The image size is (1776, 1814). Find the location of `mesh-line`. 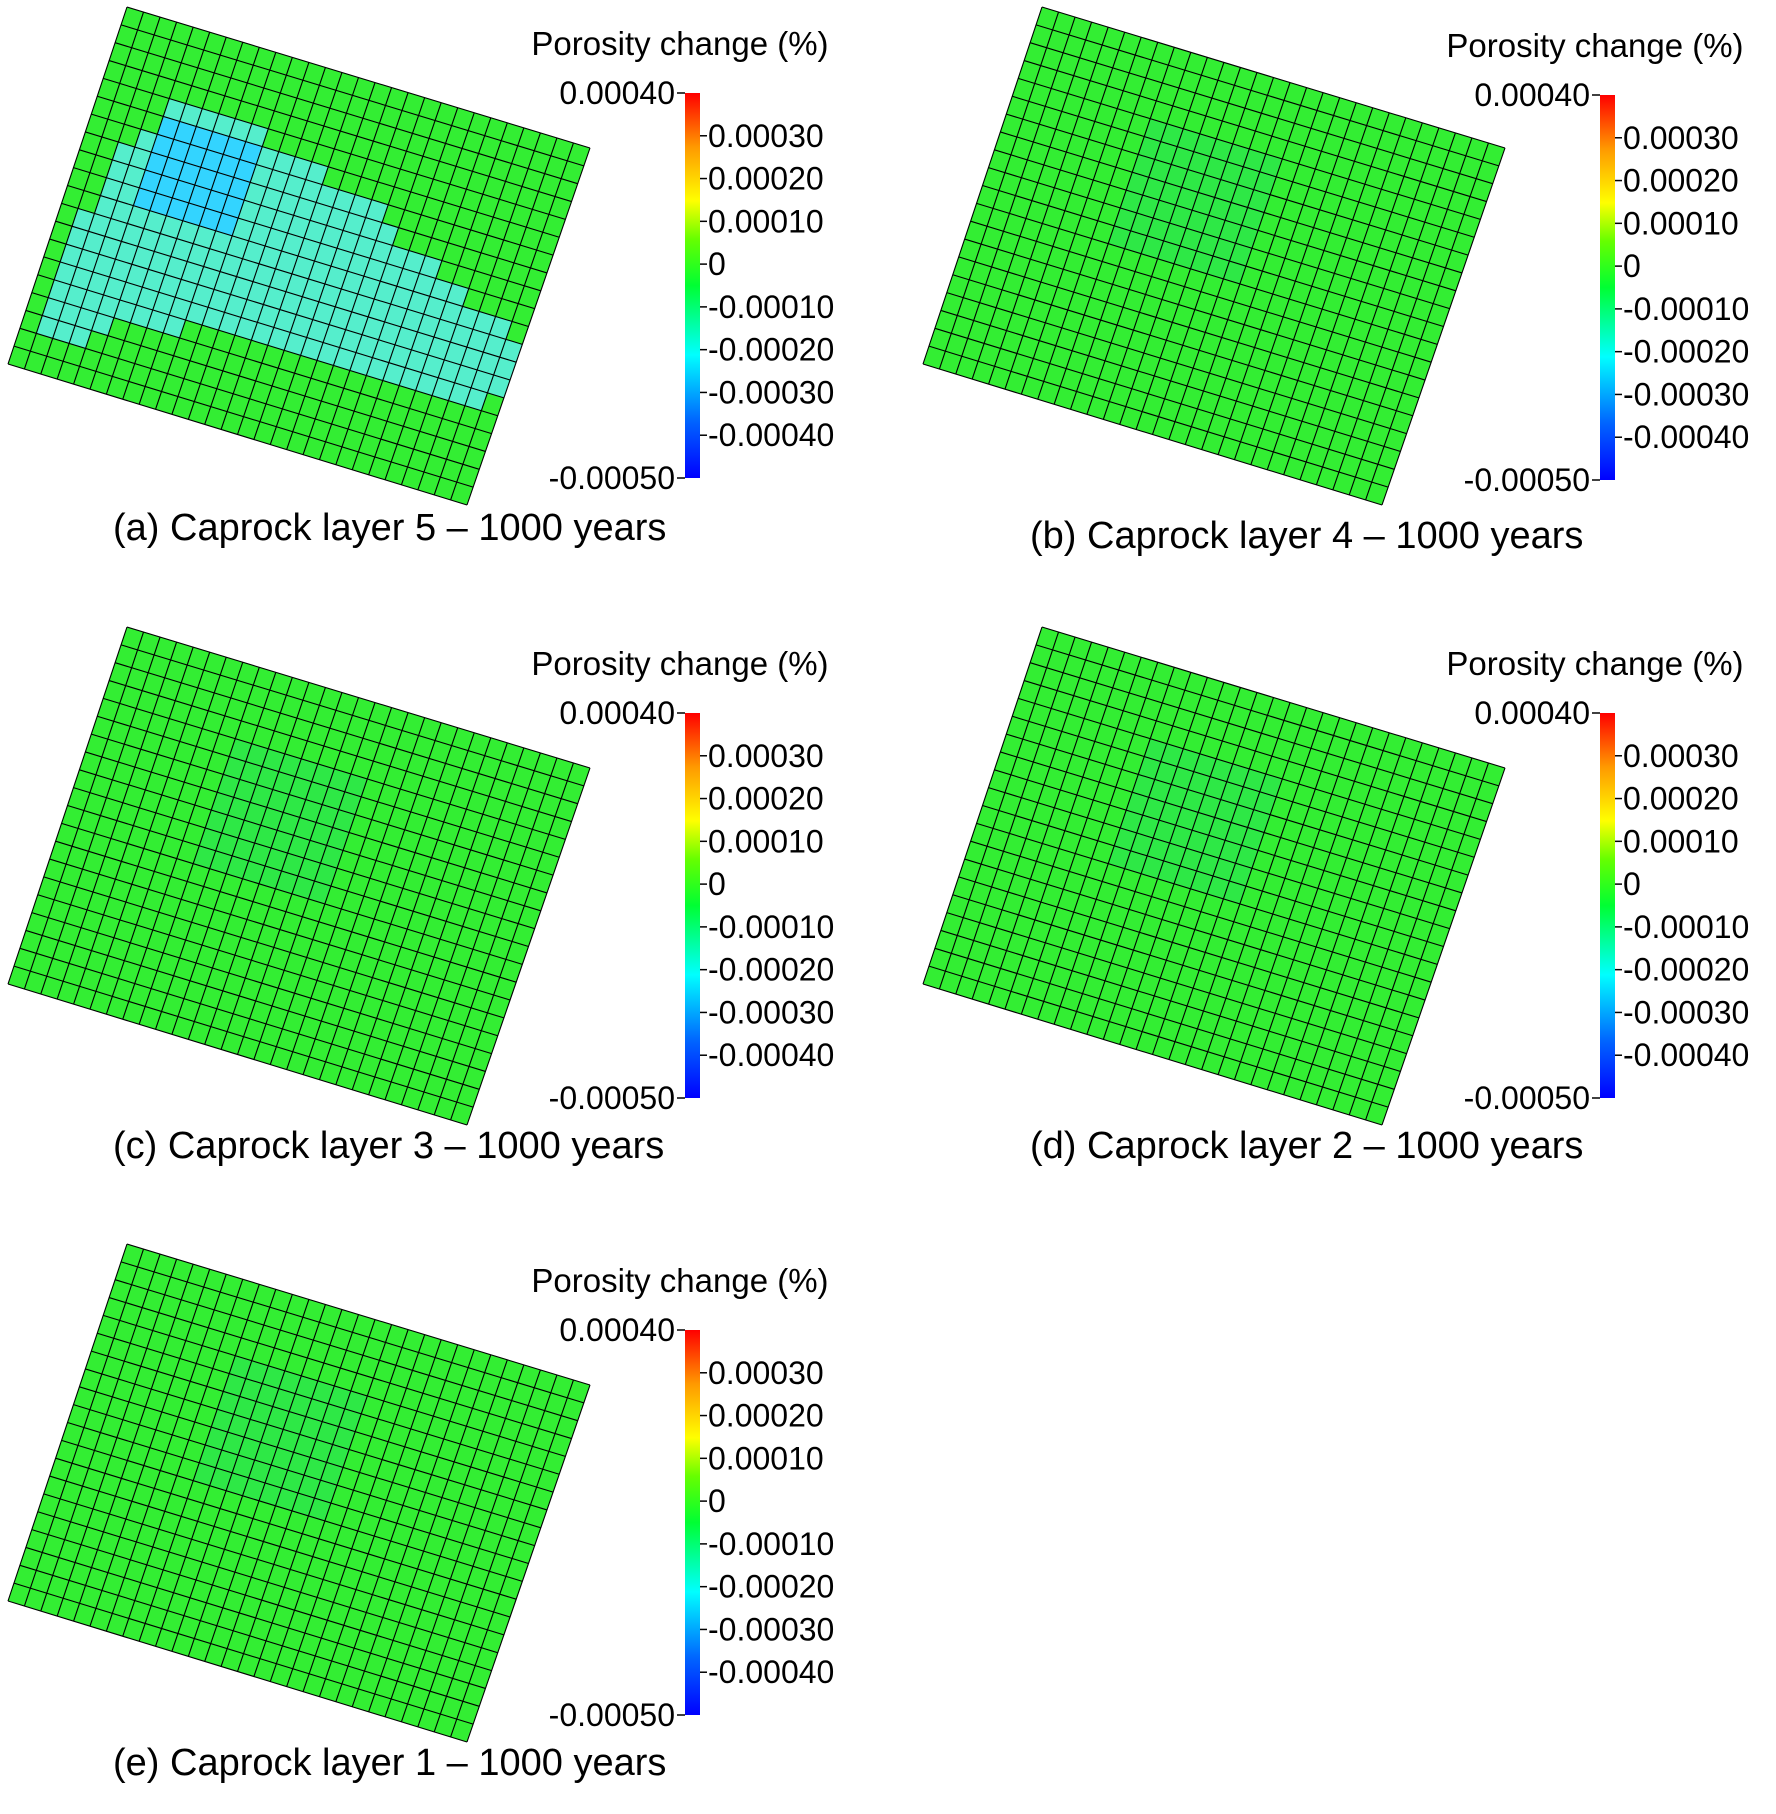

mesh-line is located at coordinates (310, 840).